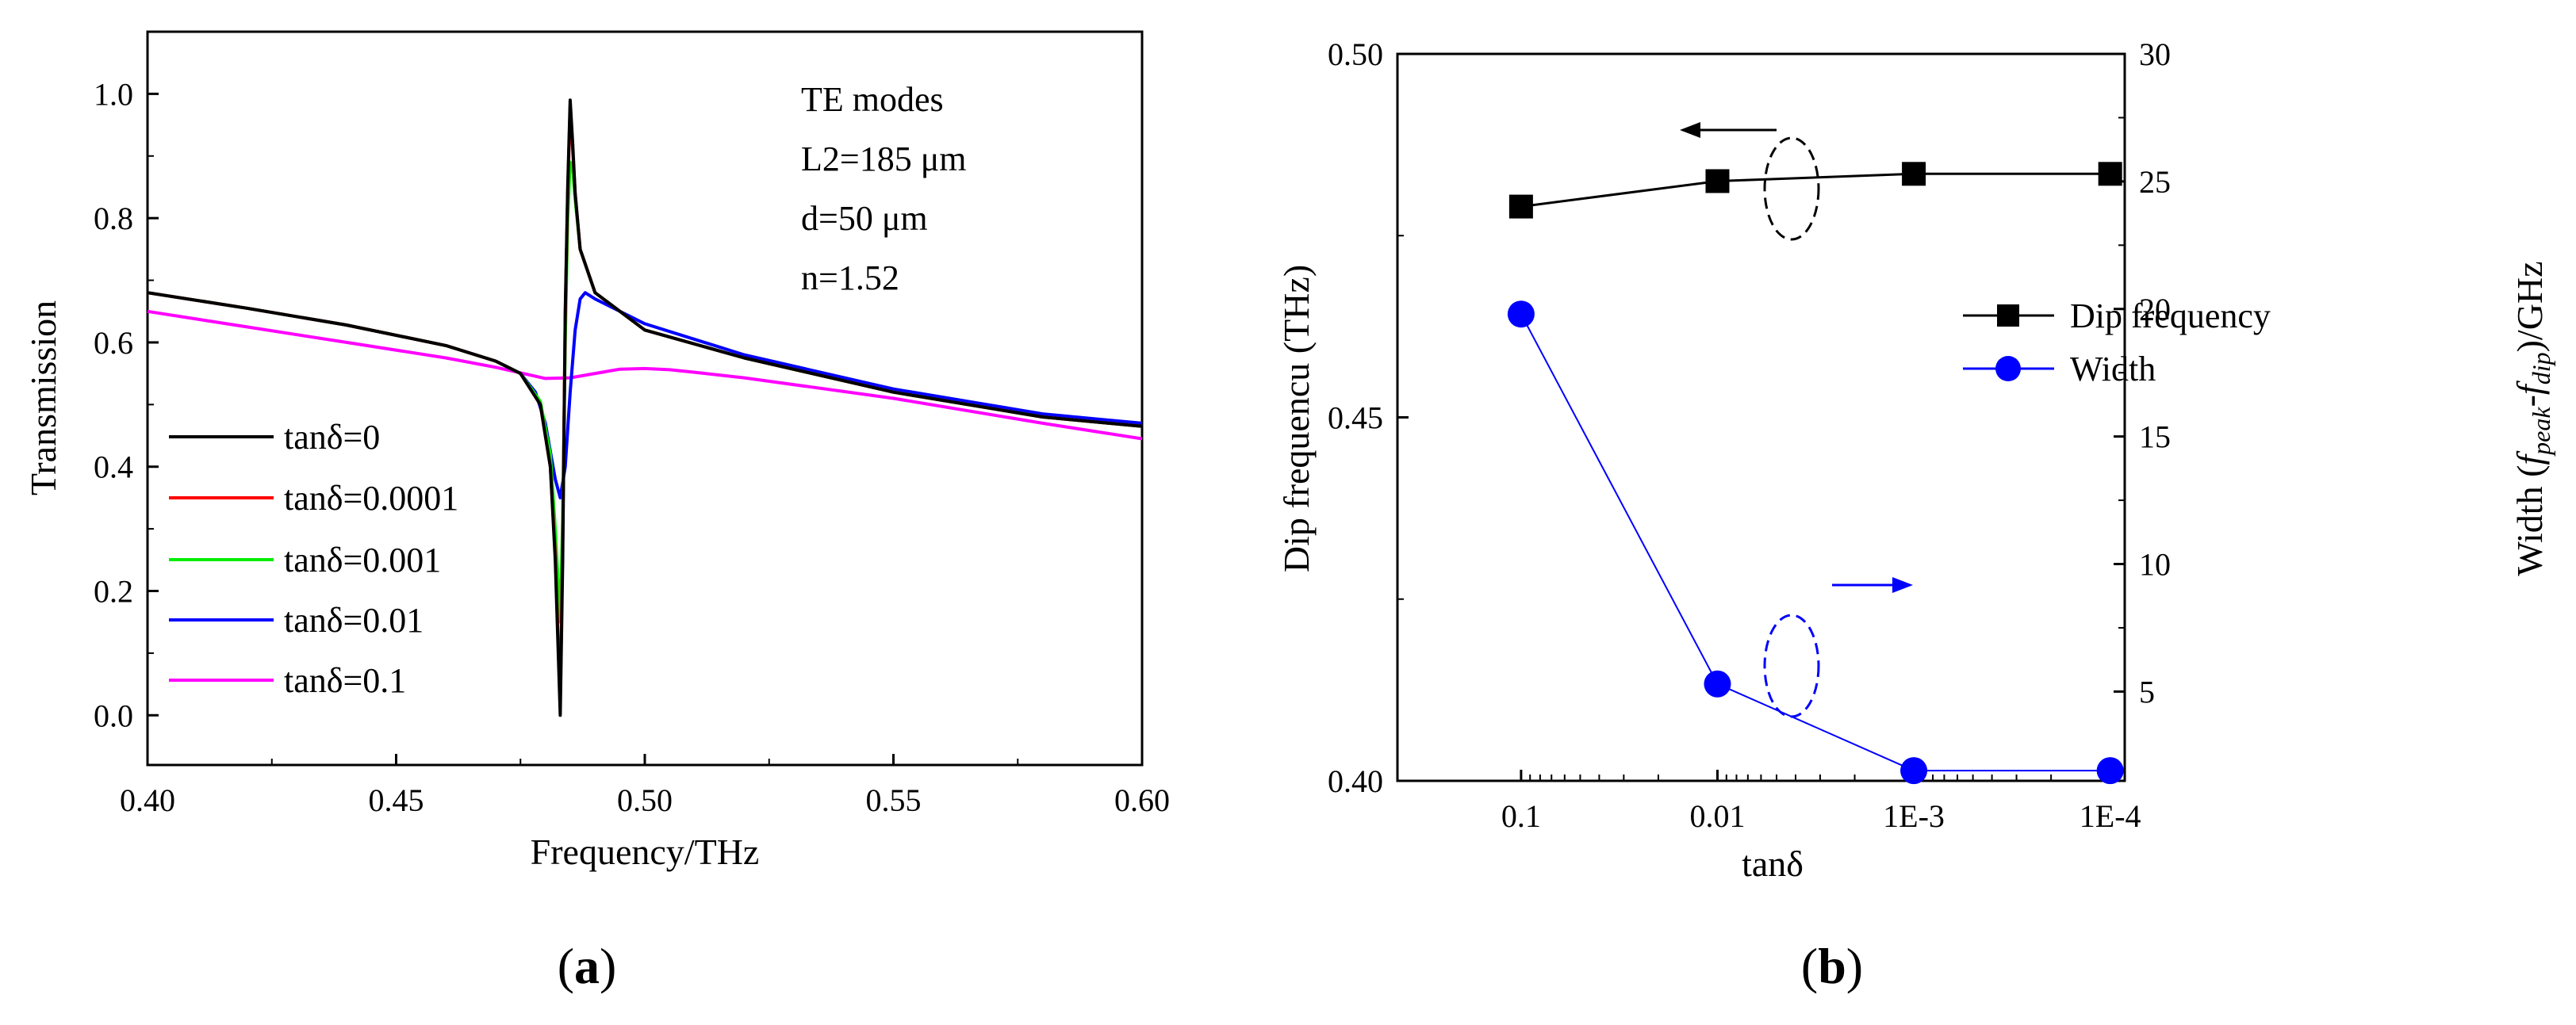  Describe the element at coordinates (126, 382) in the screenshot. I see `y-ticks-a: 0.0 0.2 0.4 0.6 0.8 1.0` at that location.